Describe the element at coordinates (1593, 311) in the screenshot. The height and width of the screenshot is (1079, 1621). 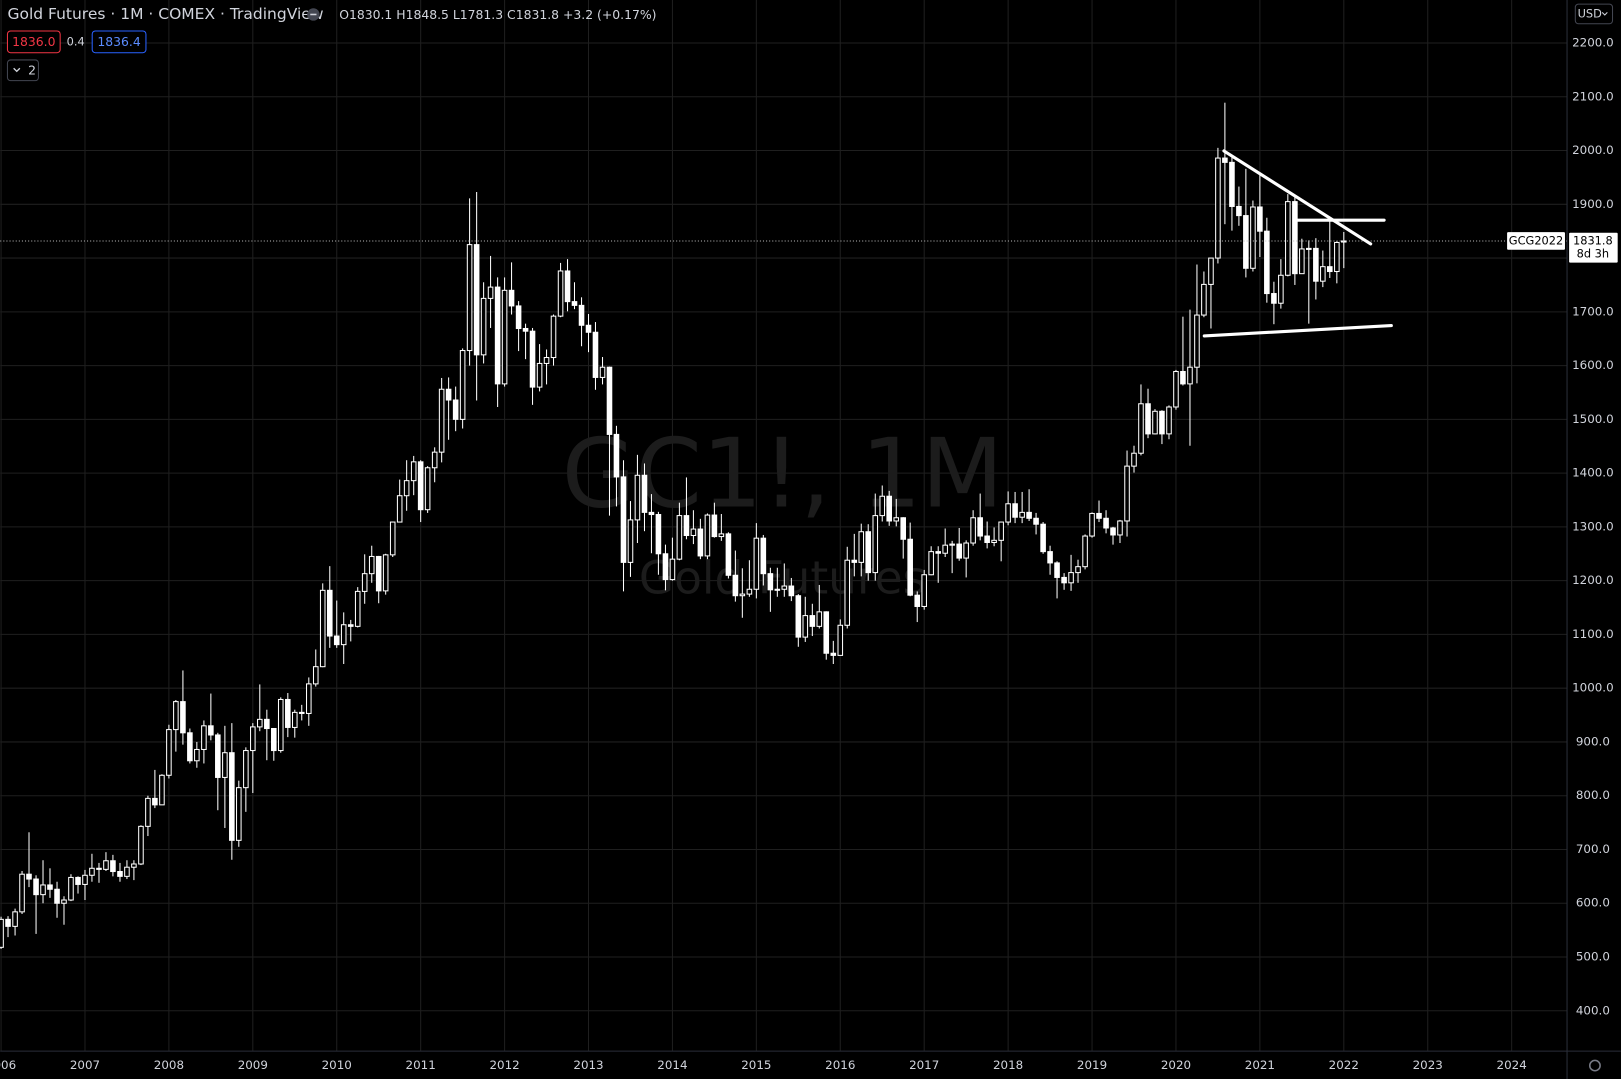
I see `y-tick-label: 1700.0` at that location.